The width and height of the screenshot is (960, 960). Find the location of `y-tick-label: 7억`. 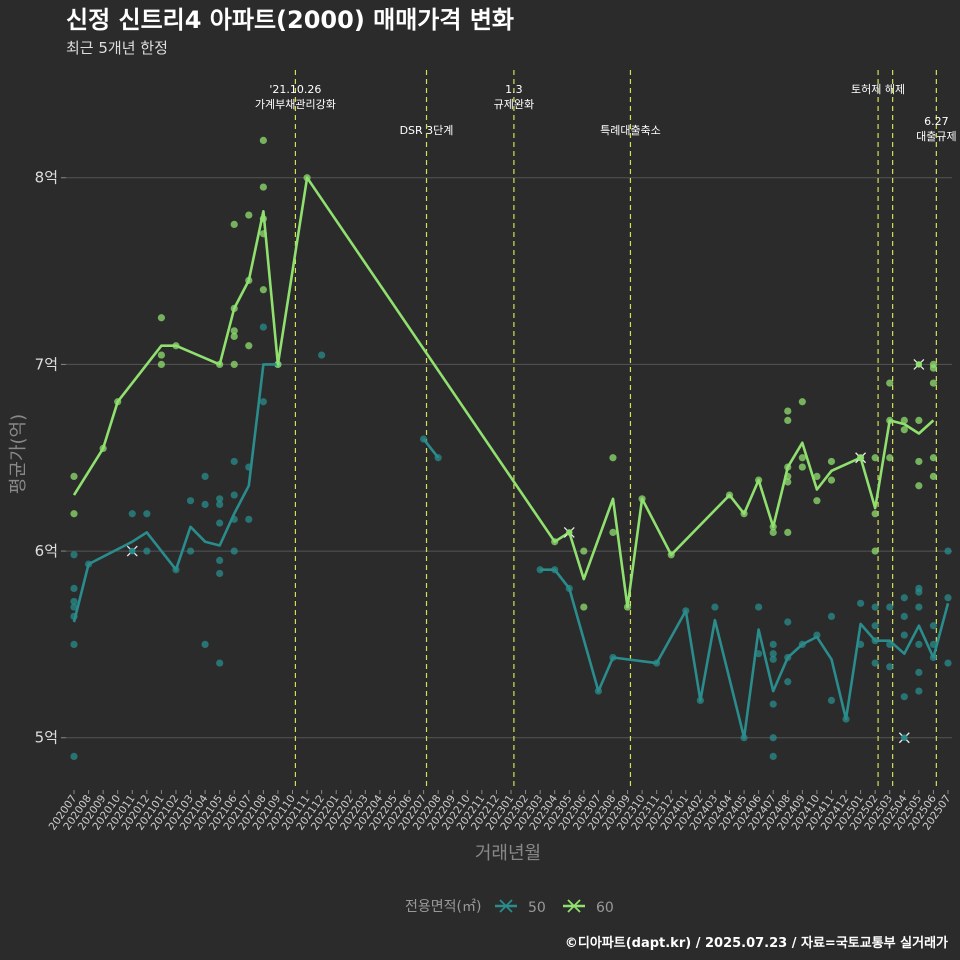

y-tick-label: 7억 is located at coordinates (46, 364).